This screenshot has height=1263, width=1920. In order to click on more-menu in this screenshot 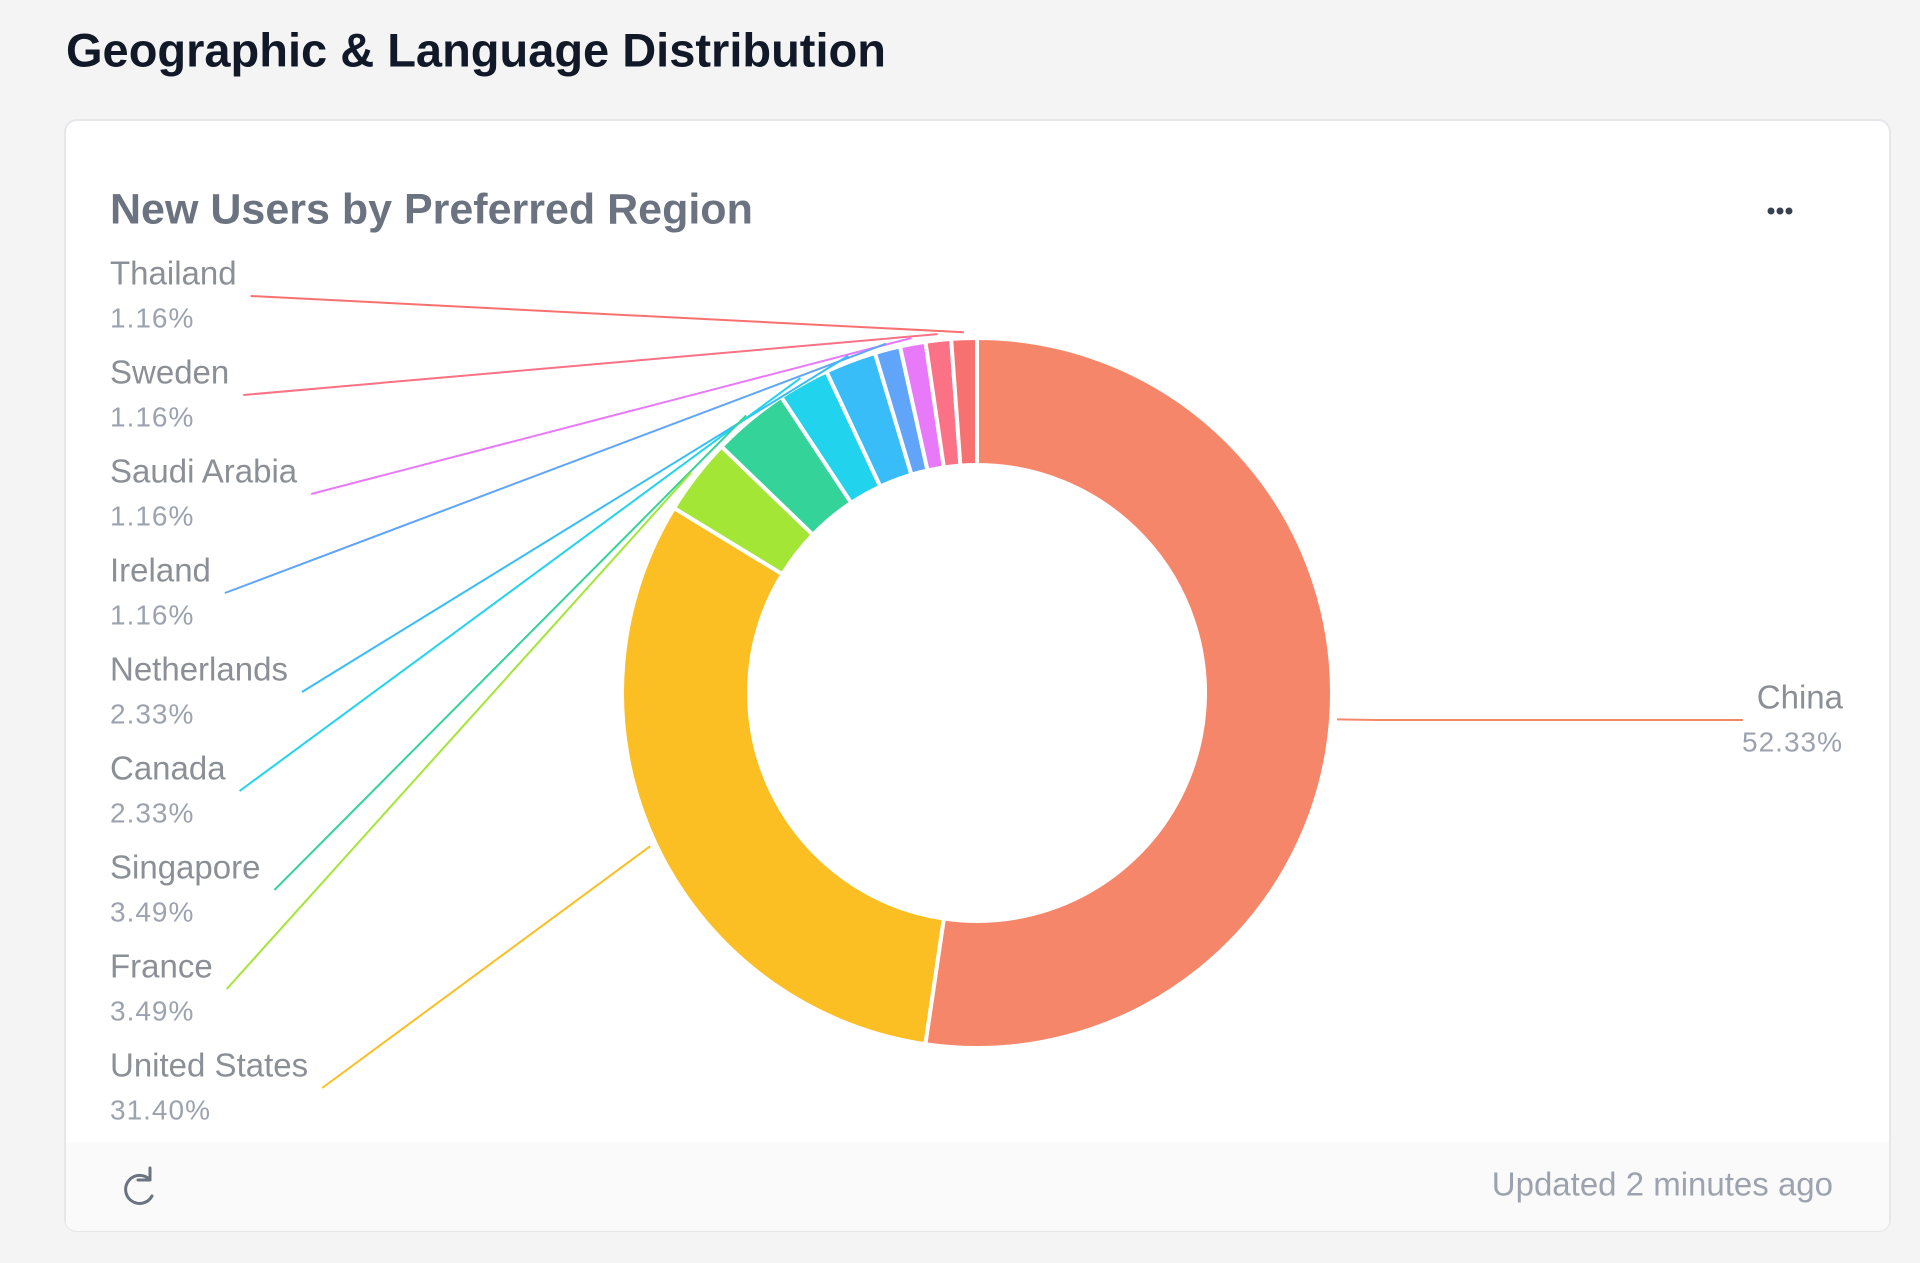, I will do `click(1780, 211)`.